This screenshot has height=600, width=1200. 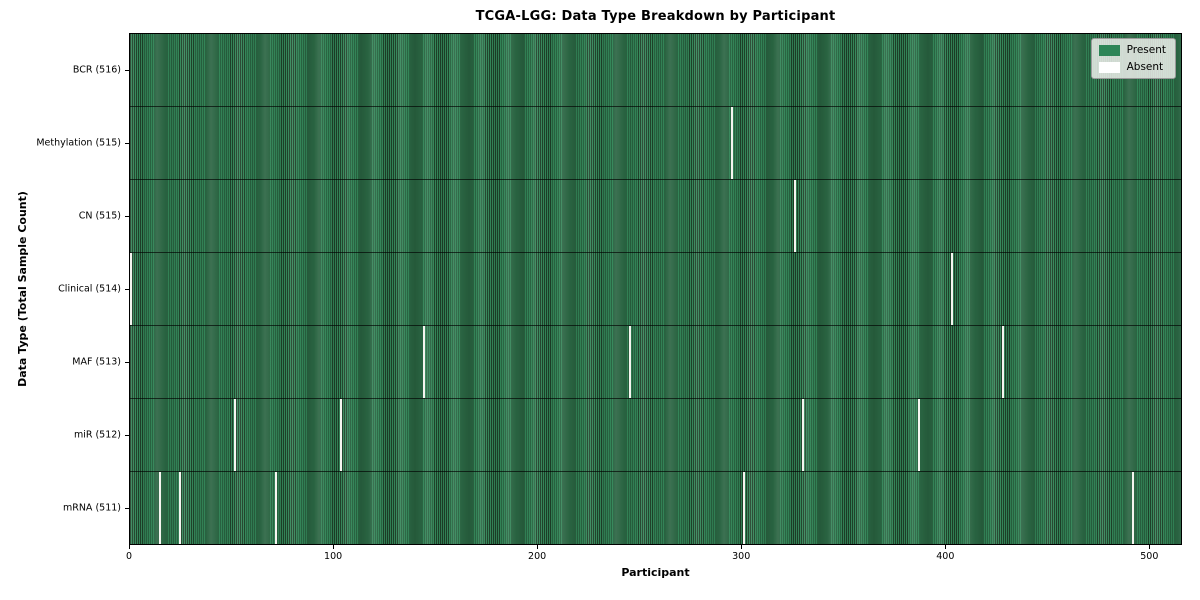 What do you see at coordinates (333, 556) in the screenshot?
I see `x-tick-label-100: 100` at bounding box center [333, 556].